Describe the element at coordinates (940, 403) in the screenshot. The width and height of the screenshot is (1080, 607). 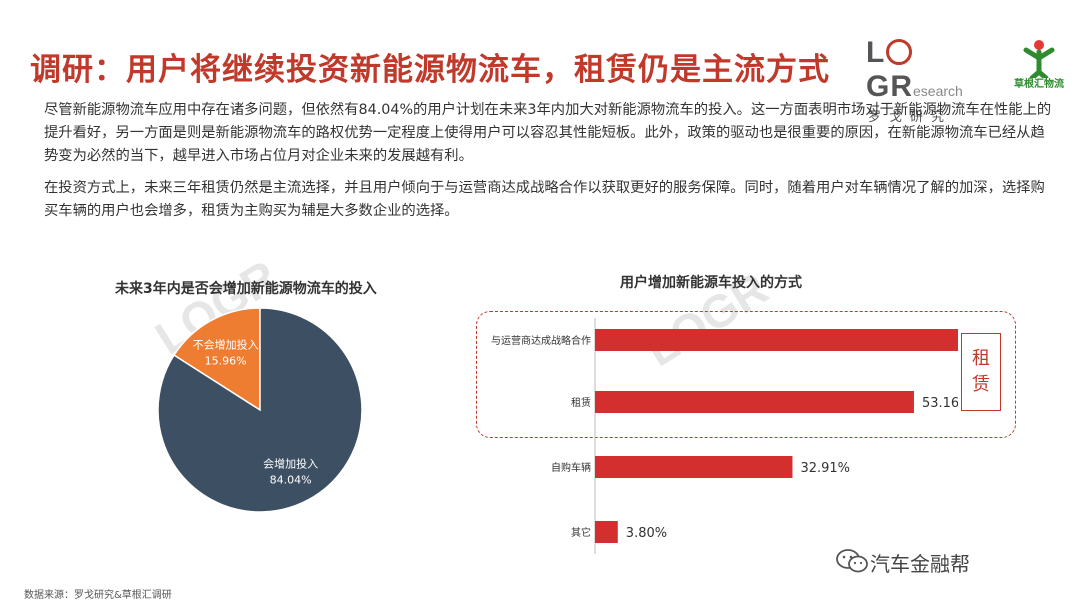
I see `bar-value-label-1: 53.16%` at that location.